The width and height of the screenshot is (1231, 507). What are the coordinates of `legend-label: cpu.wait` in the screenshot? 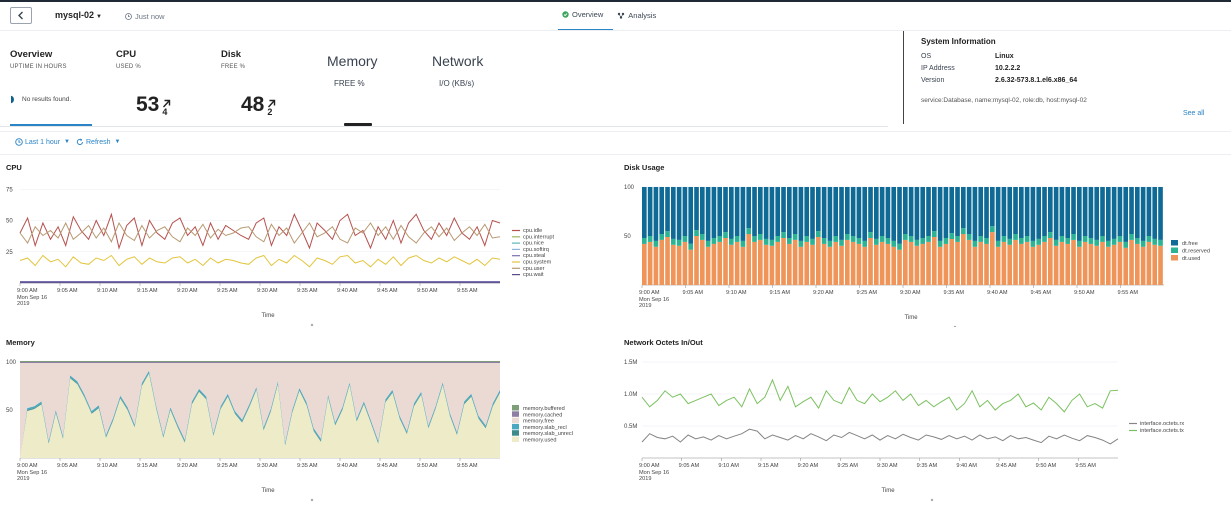 It's located at (533, 275).